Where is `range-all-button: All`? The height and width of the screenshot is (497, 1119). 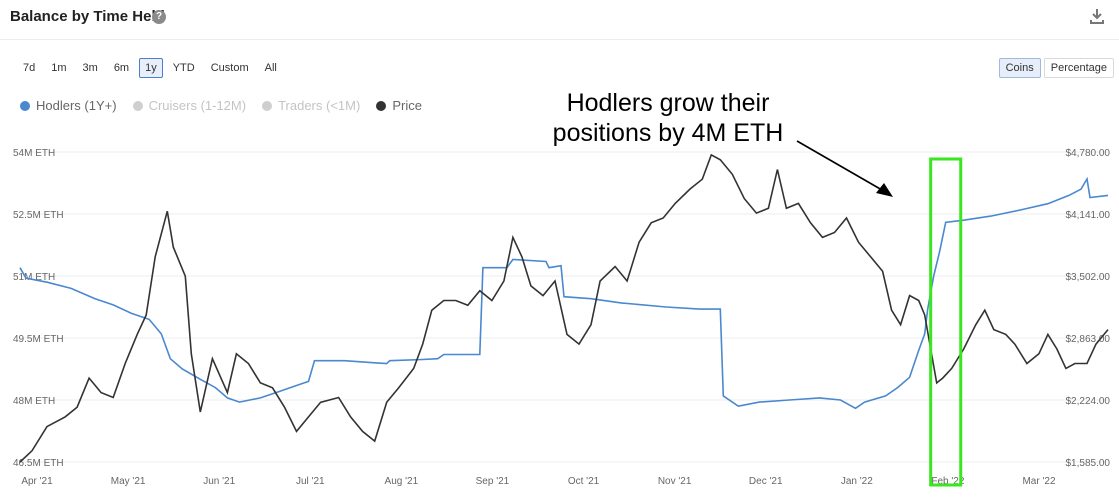
range-all-button: All is located at coordinates (270, 68).